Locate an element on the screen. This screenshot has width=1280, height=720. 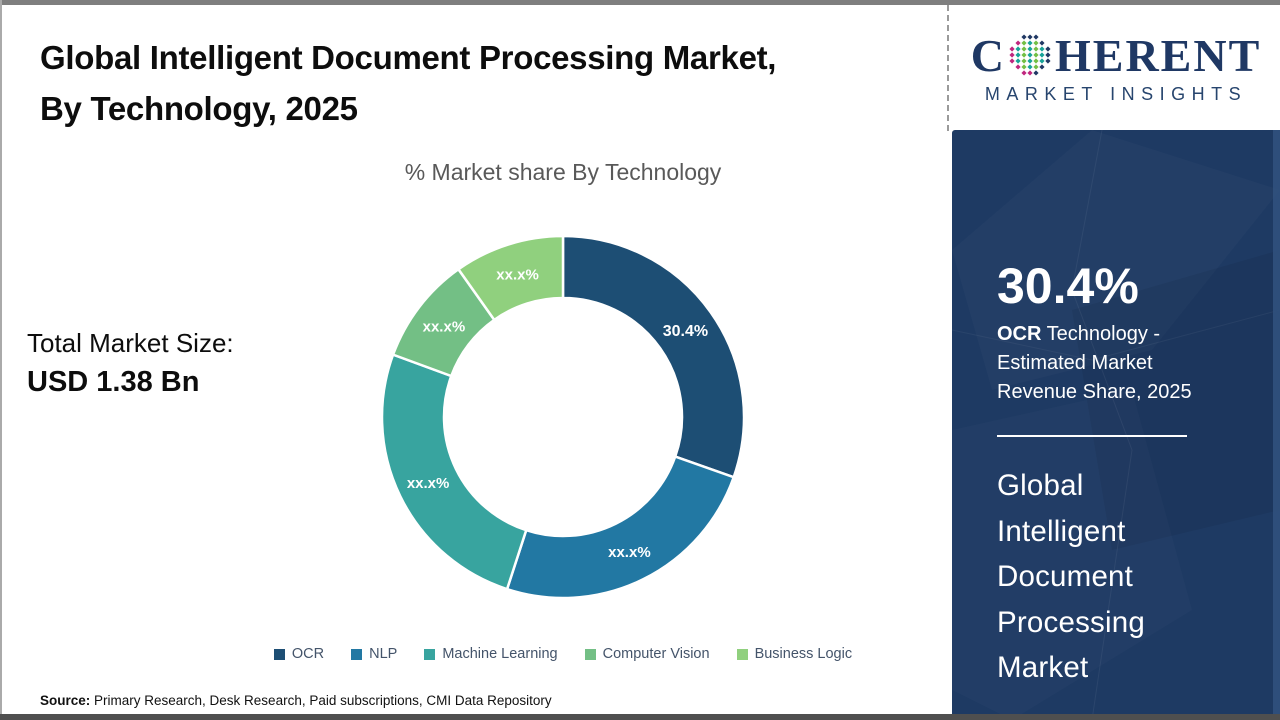
coherent-logo-row: C is located at coordinates (1116, 56).